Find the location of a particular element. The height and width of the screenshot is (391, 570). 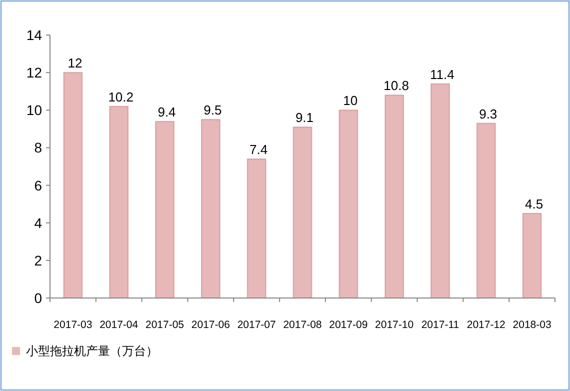

x-tick-label: 2017-06 is located at coordinates (210, 325).